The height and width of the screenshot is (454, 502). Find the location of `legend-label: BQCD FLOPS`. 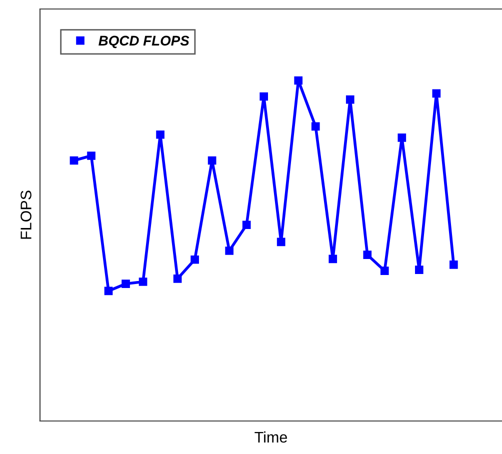

legend-label: BQCD FLOPS is located at coordinates (144, 42).